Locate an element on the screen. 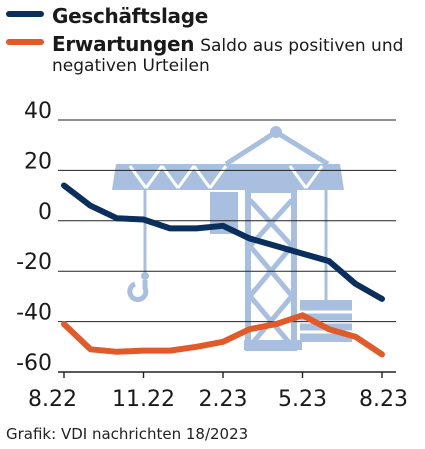 This screenshot has height=449, width=425. y-axis-ticks: 40 20 0 -20 -40 -60 is located at coordinates (34, 237).